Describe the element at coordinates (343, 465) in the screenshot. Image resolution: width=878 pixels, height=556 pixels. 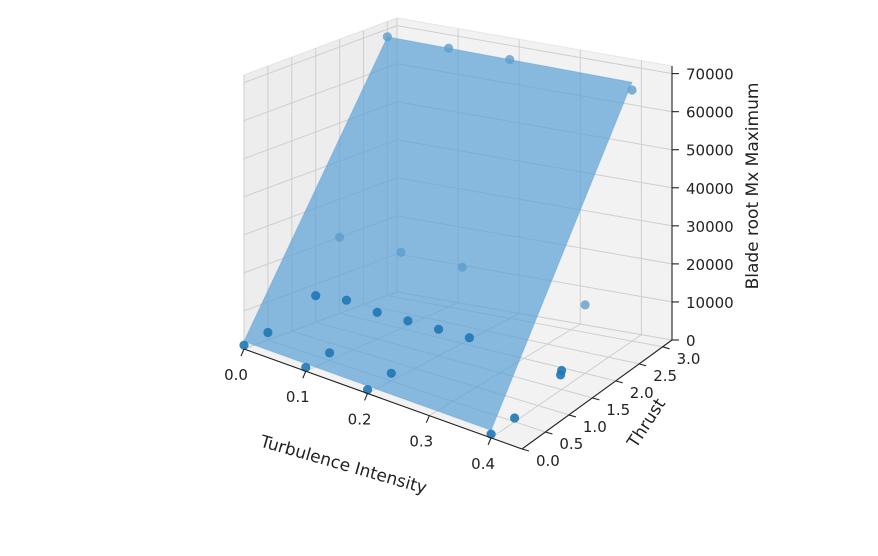
I see `x-axis-title: Turbulence Intensity` at that location.